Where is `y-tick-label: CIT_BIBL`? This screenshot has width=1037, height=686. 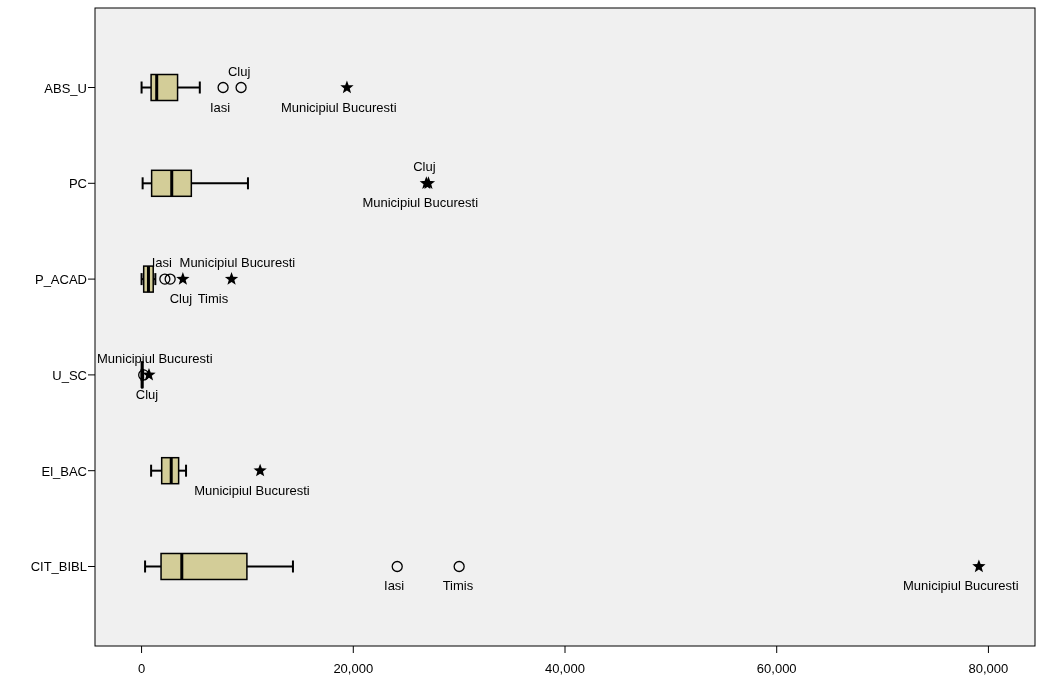 y-tick-label: CIT_BIBL is located at coordinates (58, 567).